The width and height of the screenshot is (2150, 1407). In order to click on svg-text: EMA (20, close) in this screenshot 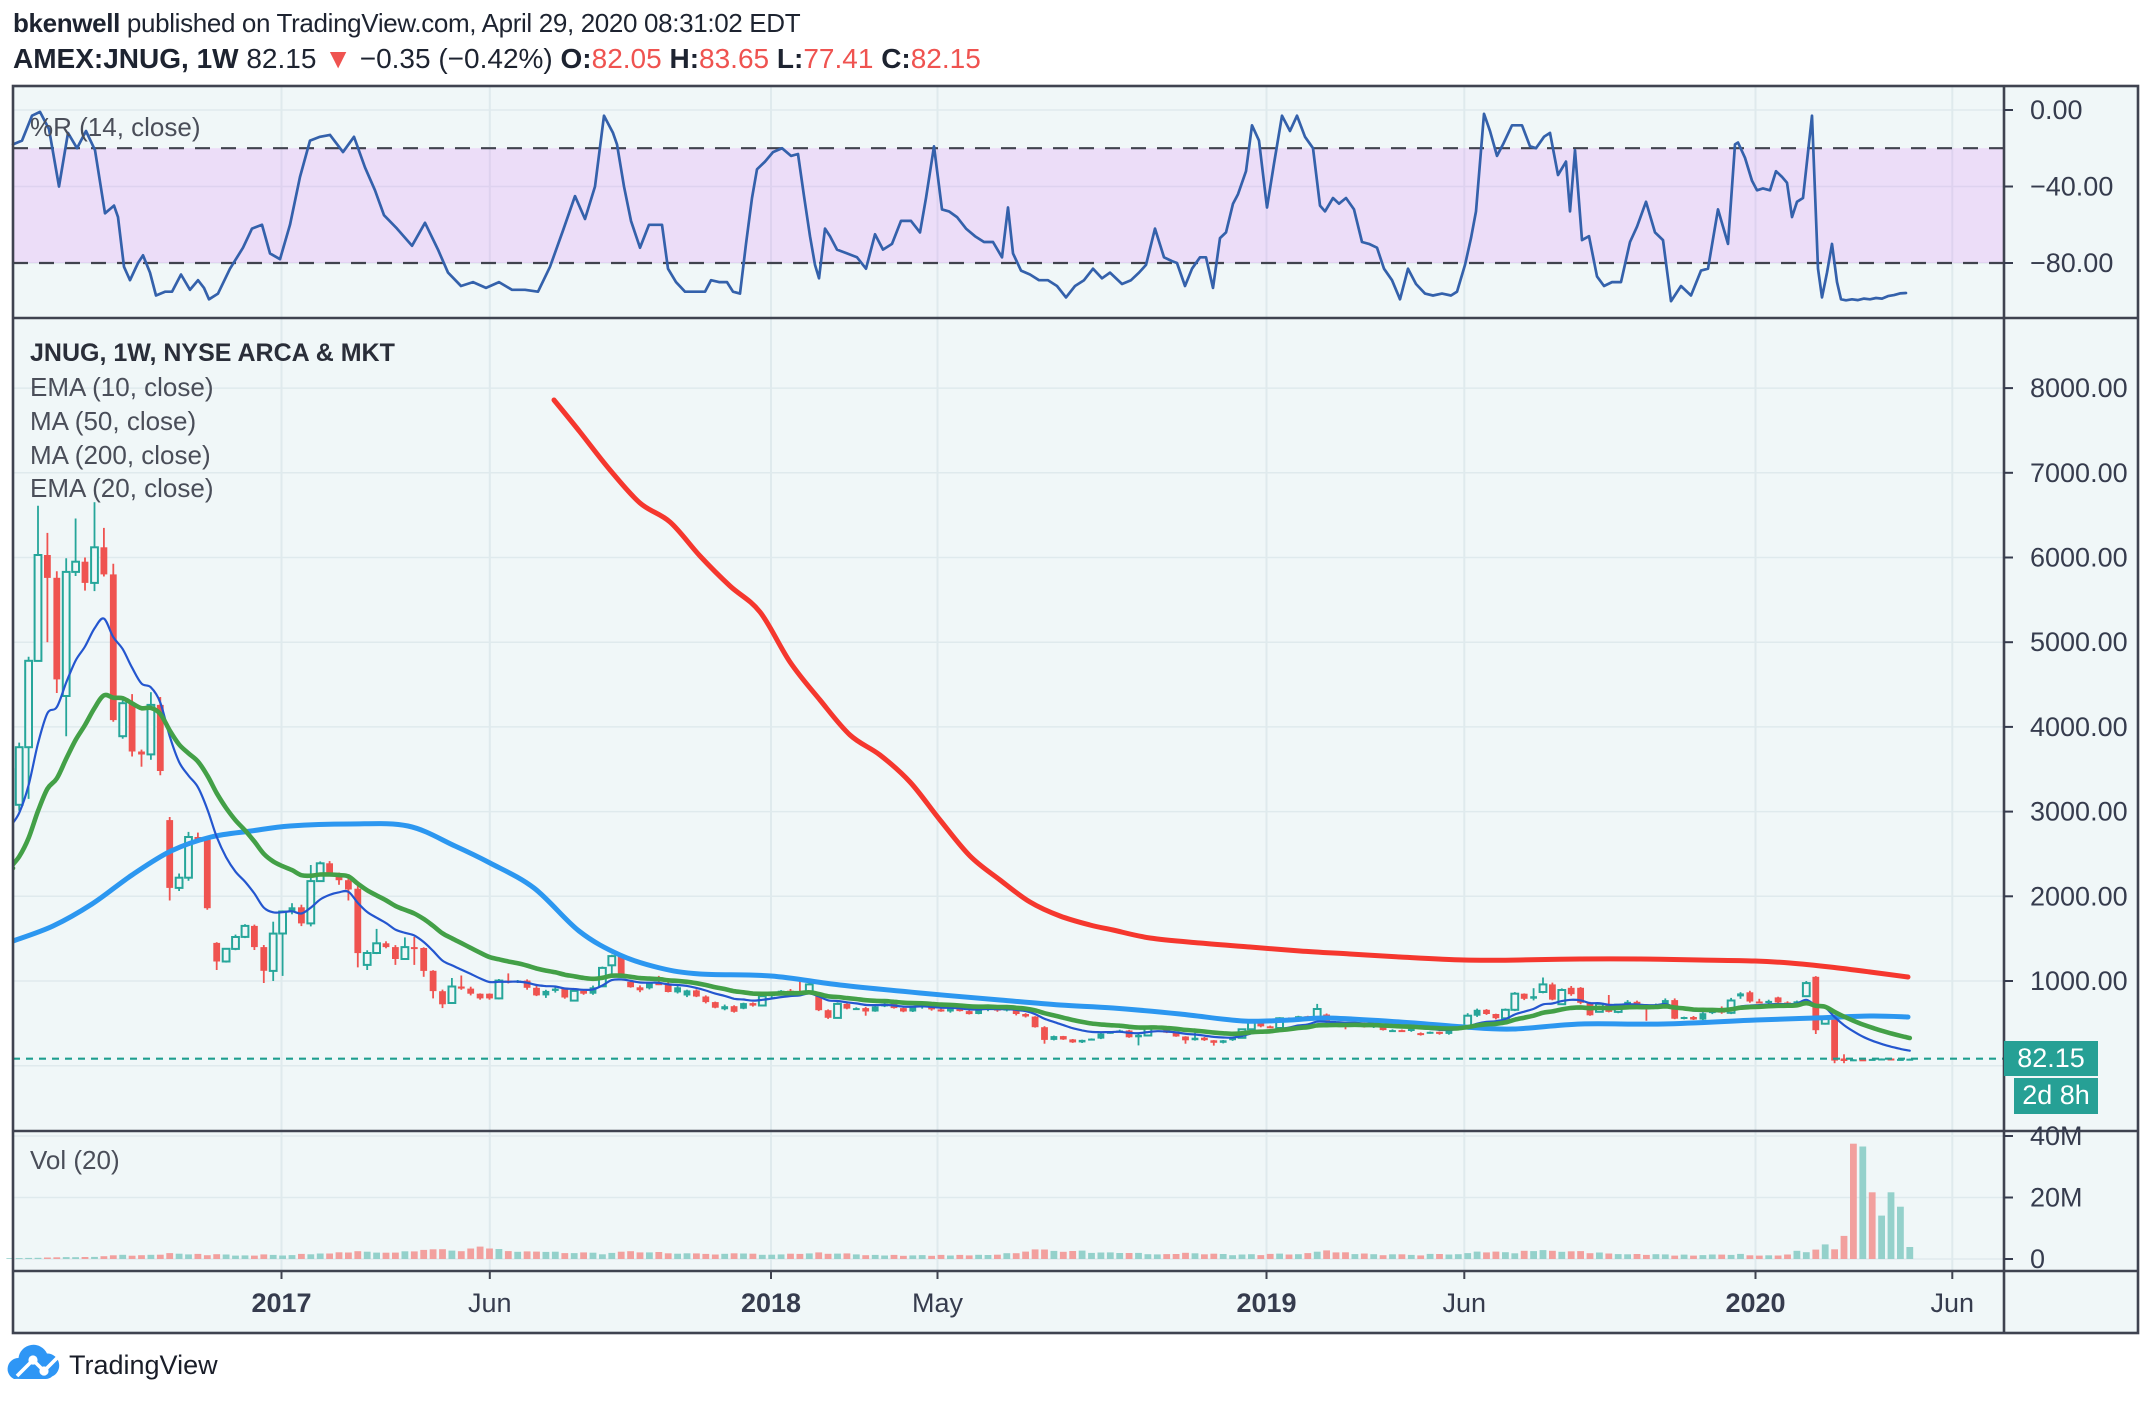, I will do `click(122, 488)`.